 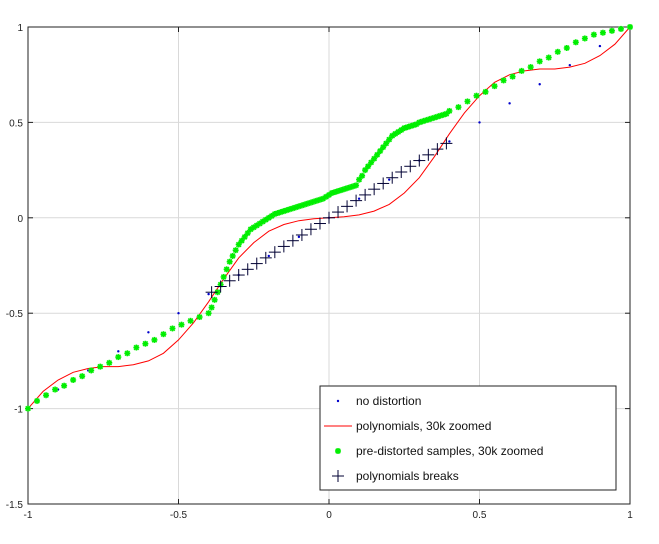 I want to click on y-tick-label: 1, so click(x=20, y=28).